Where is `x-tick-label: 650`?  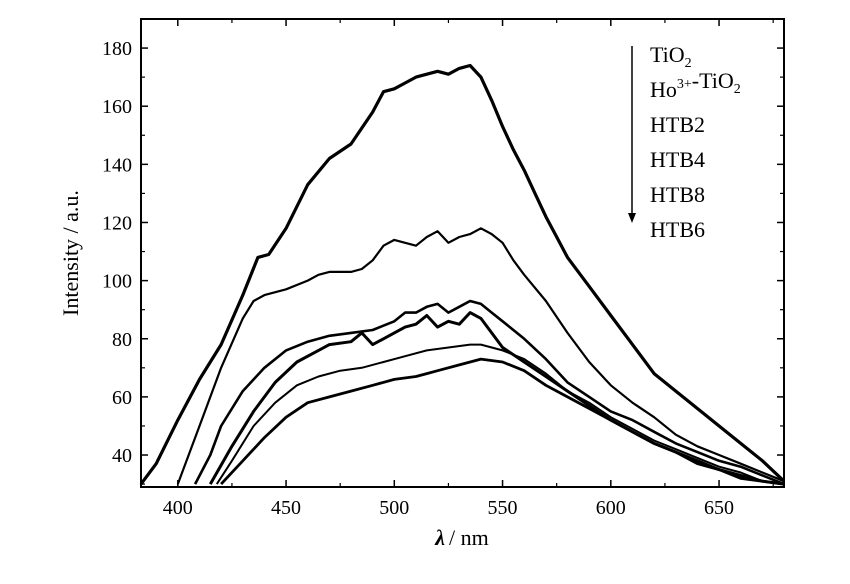
x-tick-label: 650 is located at coordinates (719, 508).